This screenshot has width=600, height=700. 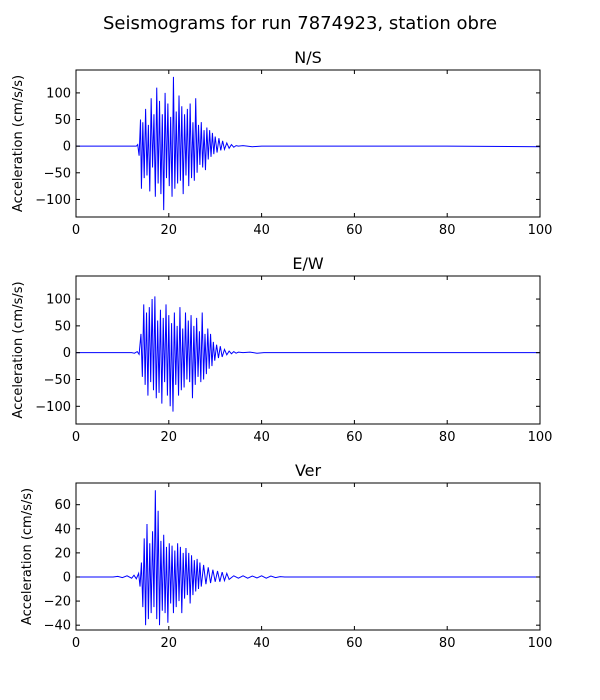 What do you see at coordinates (308, 57) in the screenshot?
I see `panel-title: N/S` at bounding box center [308, 57].